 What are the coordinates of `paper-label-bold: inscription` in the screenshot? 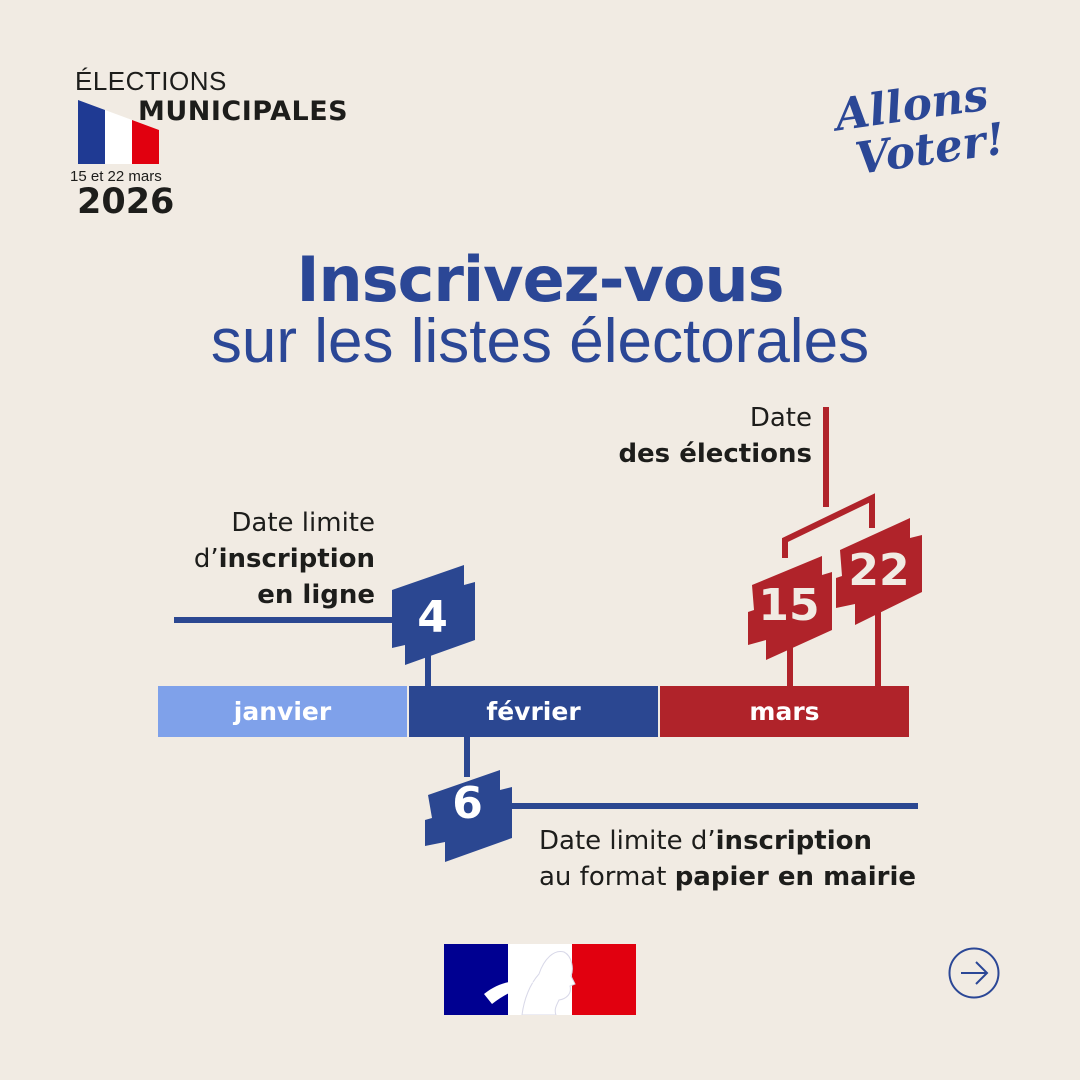 It's located at (794, 841).